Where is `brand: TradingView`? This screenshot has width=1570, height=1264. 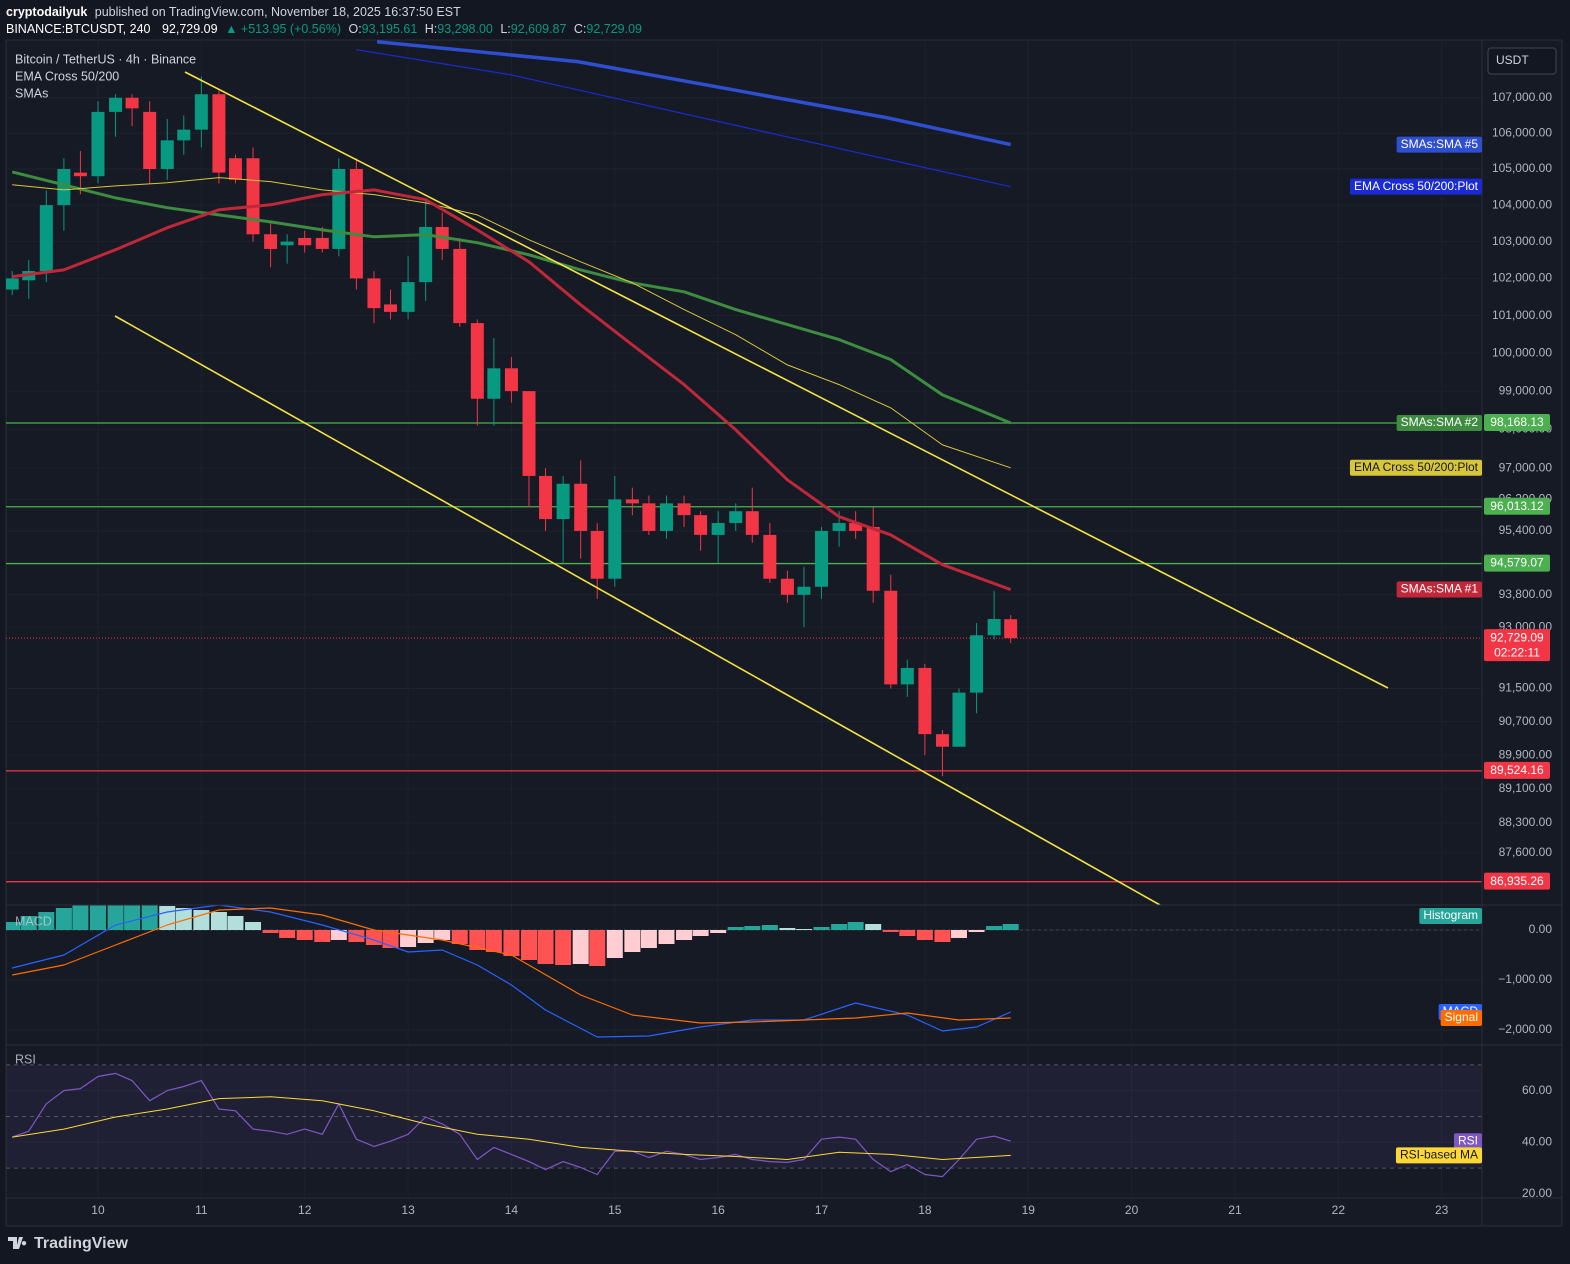
brand: TradingView is located at coordinates (81, 1243).